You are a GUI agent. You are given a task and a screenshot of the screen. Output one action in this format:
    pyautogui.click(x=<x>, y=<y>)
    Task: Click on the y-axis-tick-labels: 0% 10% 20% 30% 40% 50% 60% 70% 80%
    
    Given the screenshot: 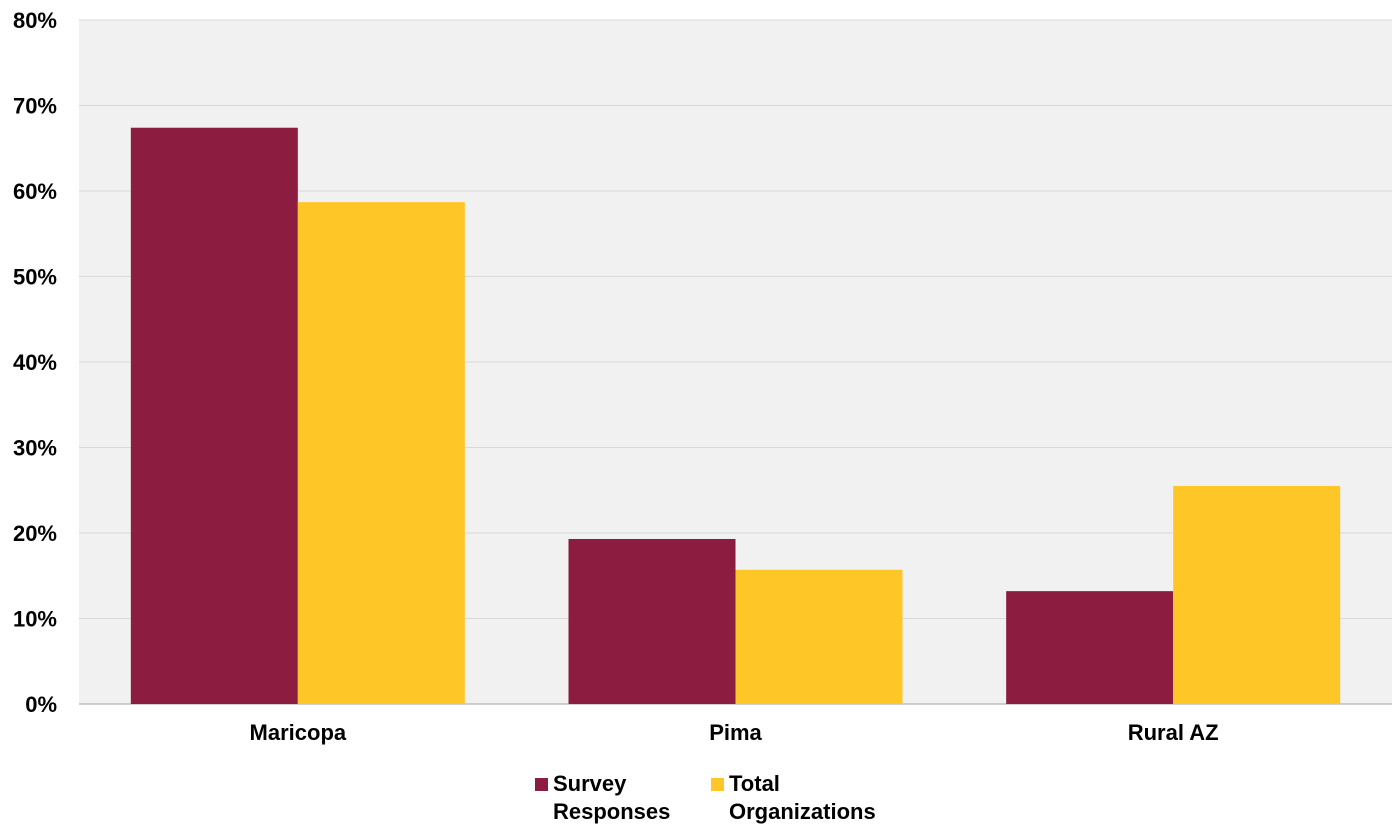 What is the action you would take?
    pyautogui.click(x=35, y=362)
    